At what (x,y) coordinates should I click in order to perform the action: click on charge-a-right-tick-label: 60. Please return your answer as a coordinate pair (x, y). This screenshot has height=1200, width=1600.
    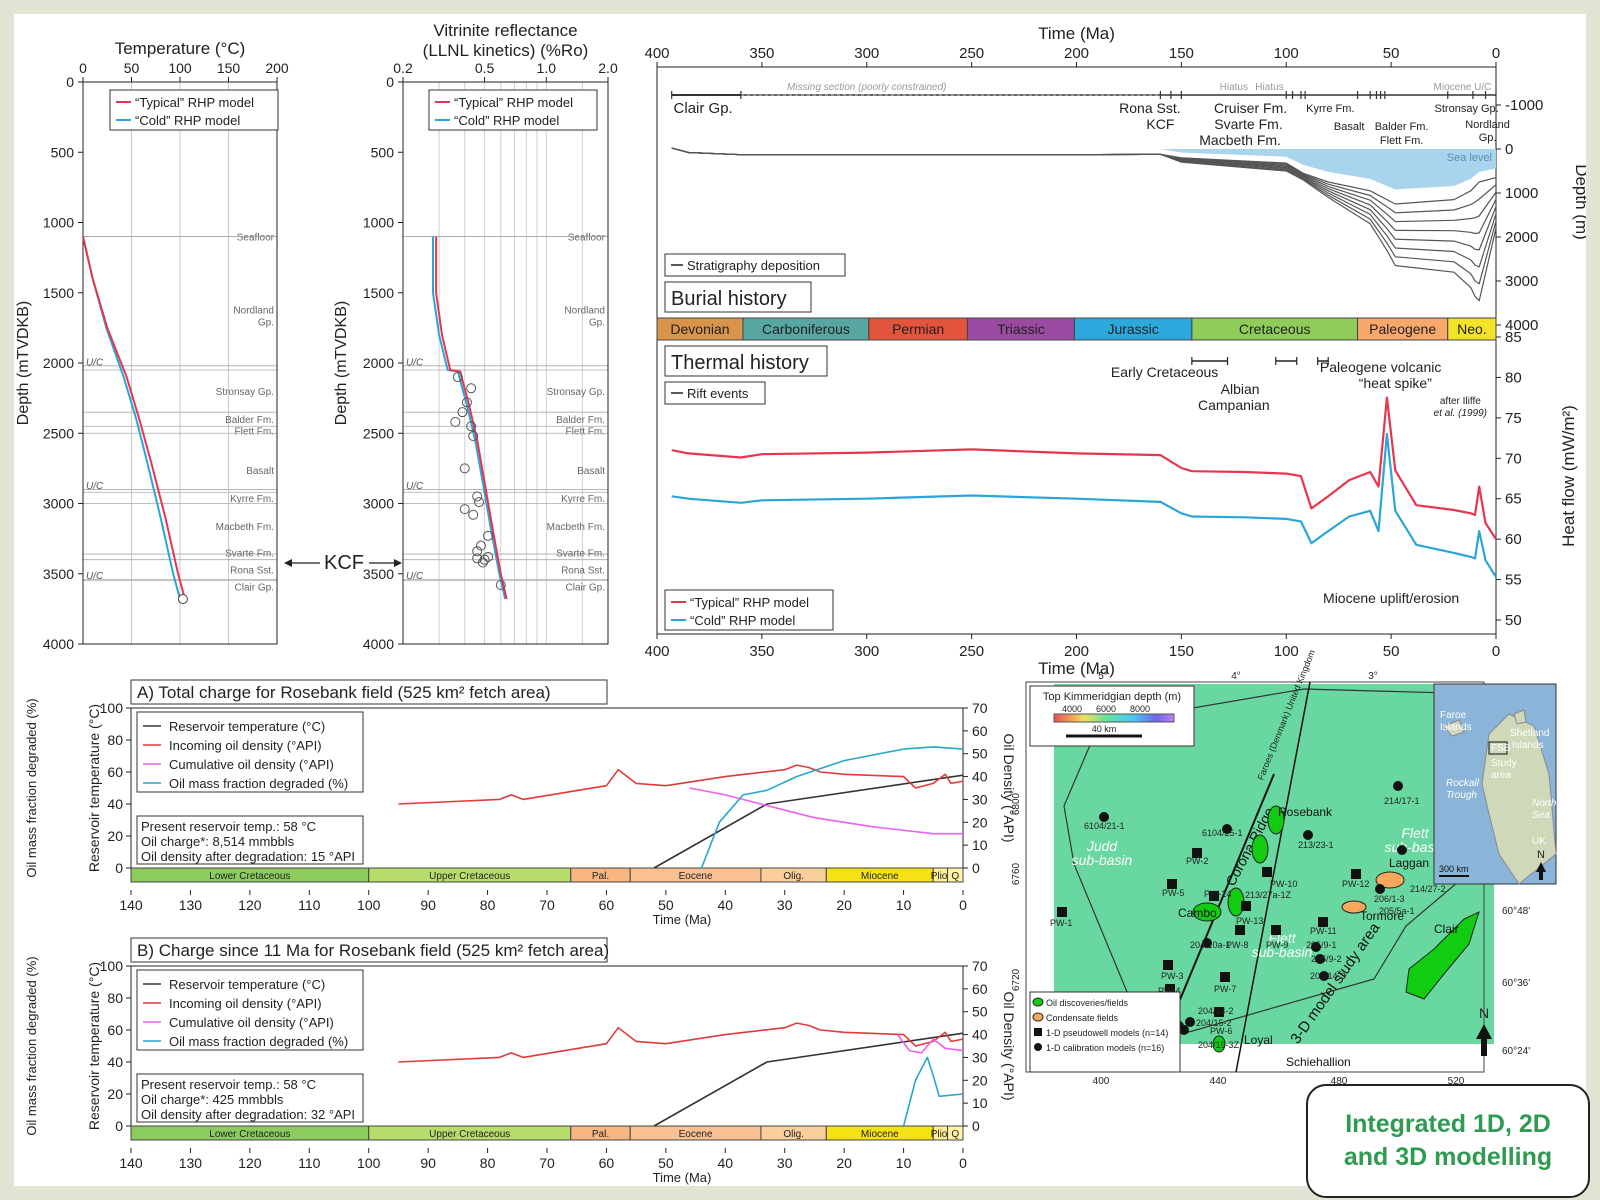
    Looking at the image, I should click on (980, 731).